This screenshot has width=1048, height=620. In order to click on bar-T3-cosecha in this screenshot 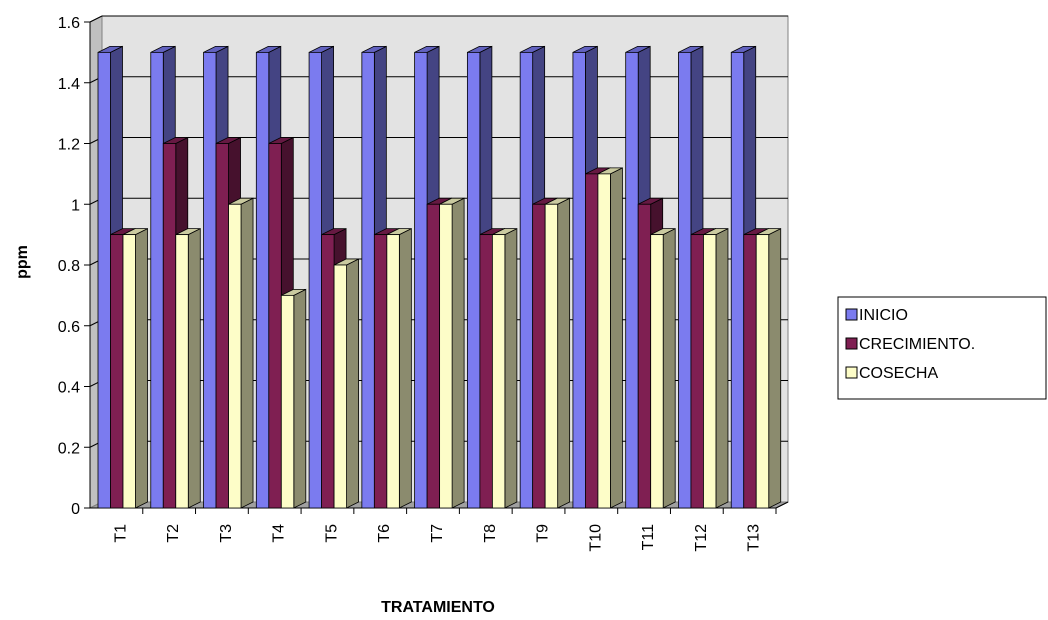, I will do `click(241, 353)`.